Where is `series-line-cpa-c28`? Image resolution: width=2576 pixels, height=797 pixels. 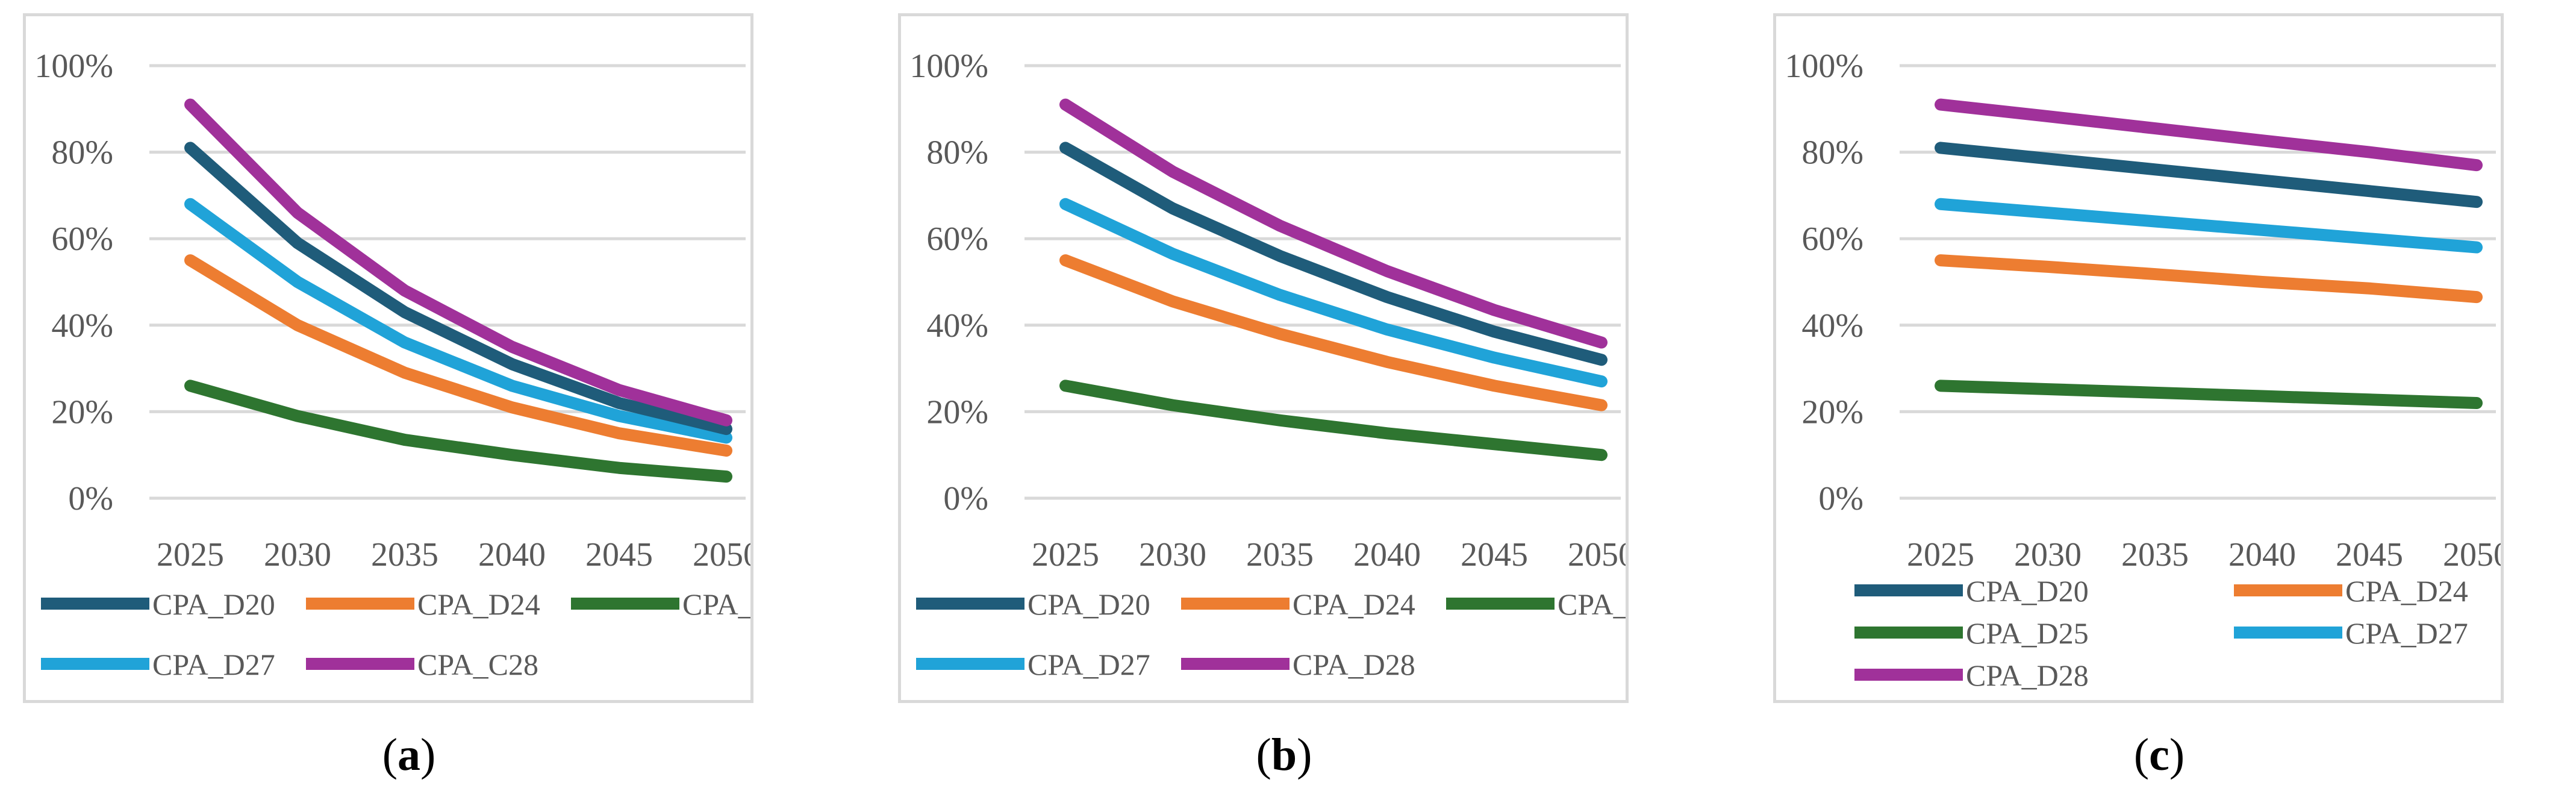 series-line-cpa-c28 is located at coordinates (458, 262).